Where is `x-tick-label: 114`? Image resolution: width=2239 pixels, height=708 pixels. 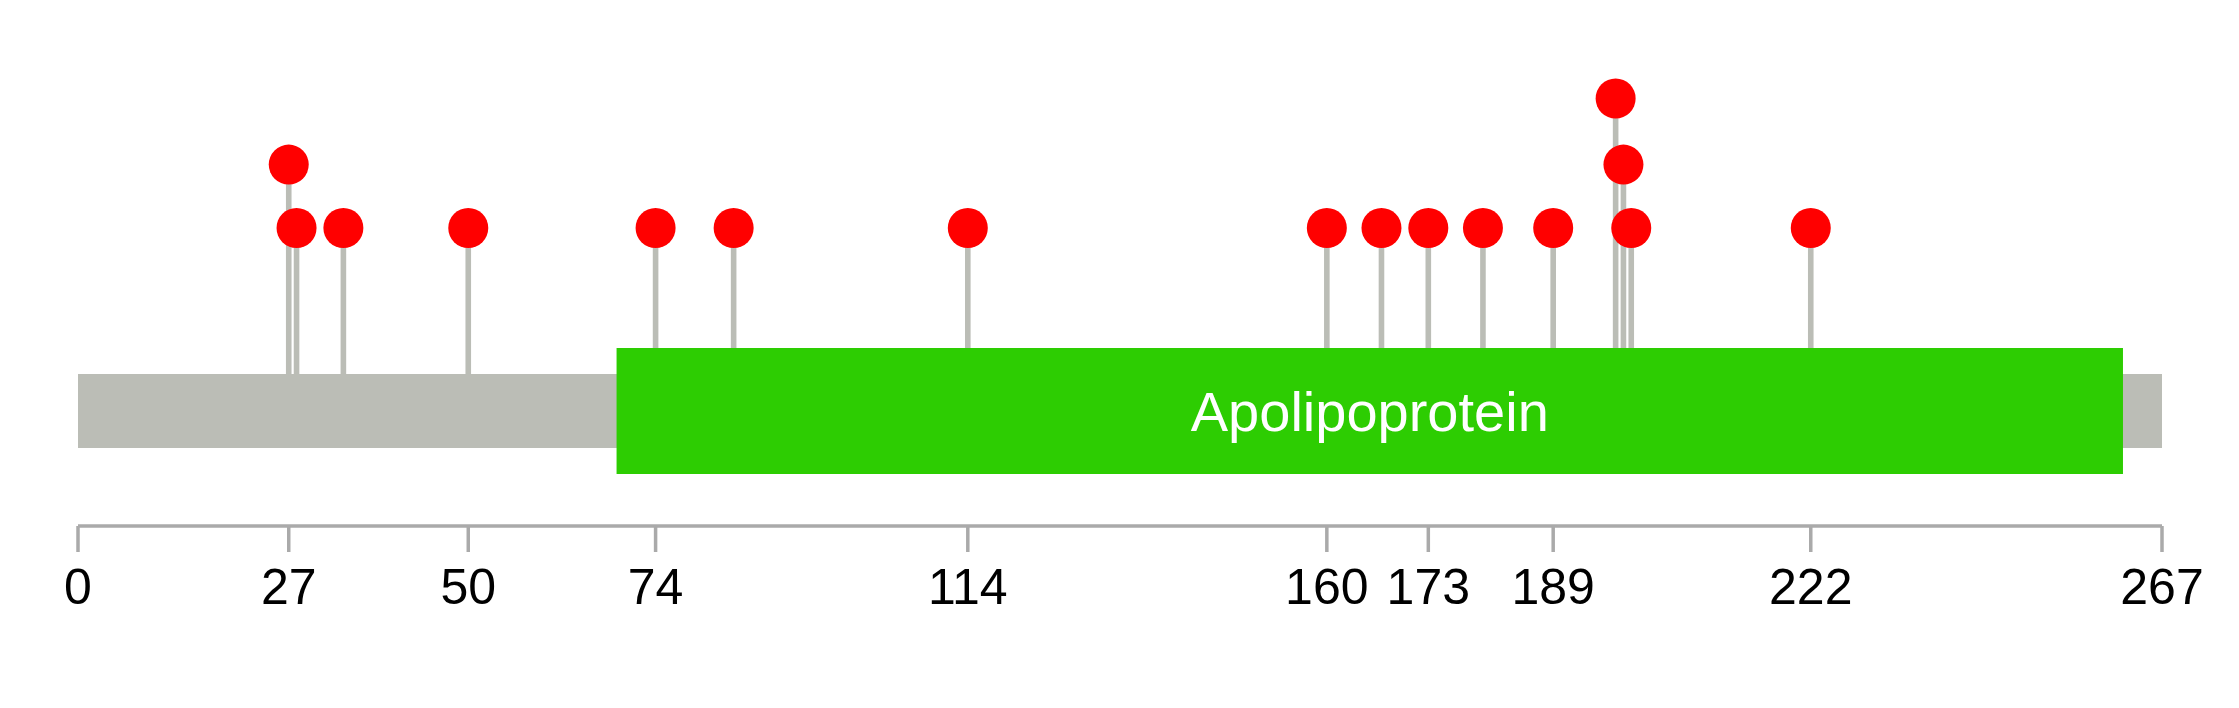 x-tick-label: 114 is located at coordinates (967, 587).